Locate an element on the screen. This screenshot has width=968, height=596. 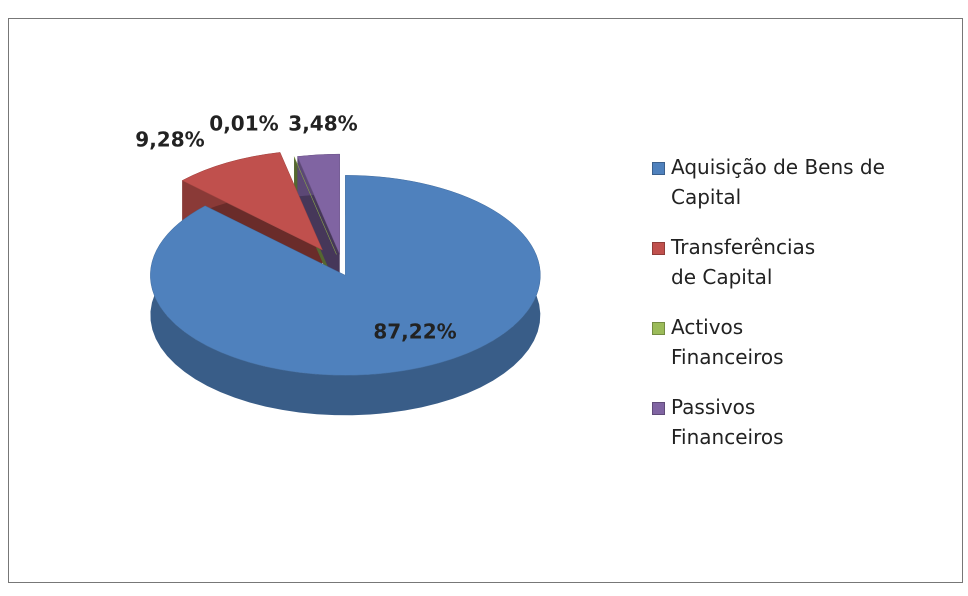
legend-item: Aquisição de Bens de Capital is located at coordinates (781, 182).